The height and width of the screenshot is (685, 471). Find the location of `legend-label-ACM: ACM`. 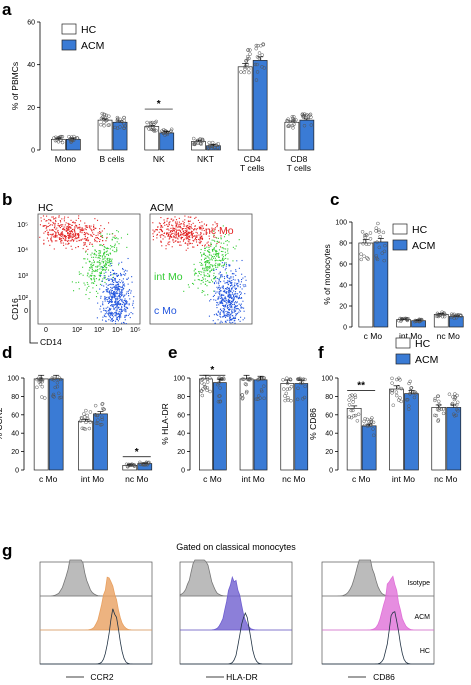

legend-label-ACM: ACM is located at coordinates (426, 360).